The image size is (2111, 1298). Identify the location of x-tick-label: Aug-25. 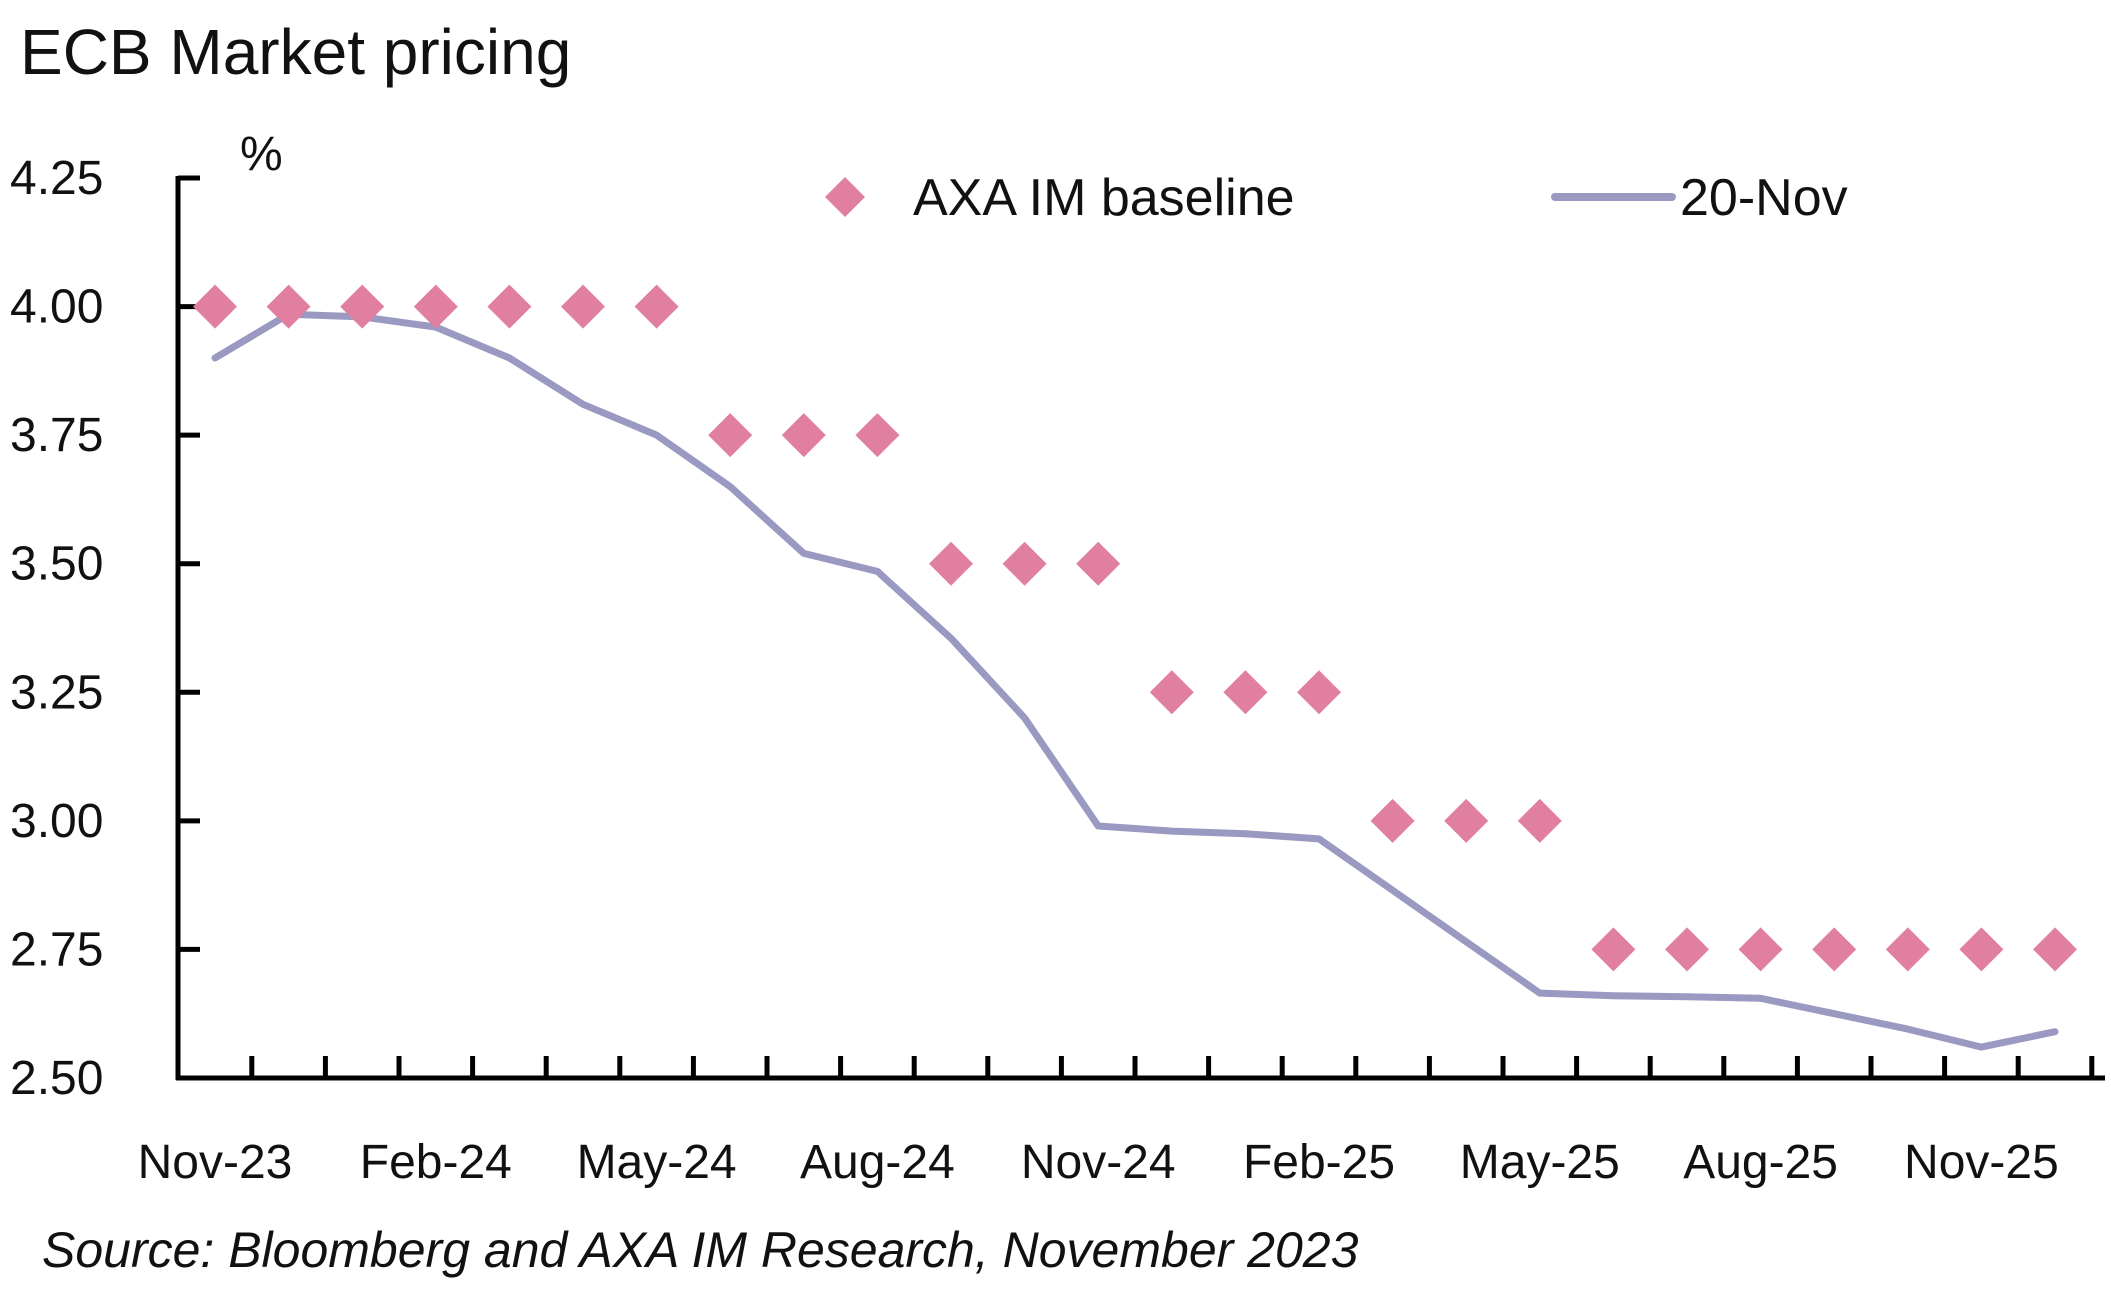
(1760, 1162).